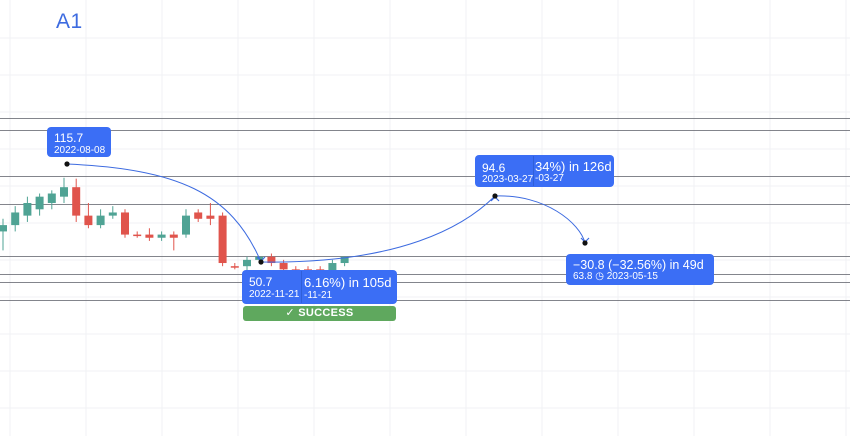  I want to click on target-line2: 63.8 ◷ 2023-05-15, so click(615, 276).